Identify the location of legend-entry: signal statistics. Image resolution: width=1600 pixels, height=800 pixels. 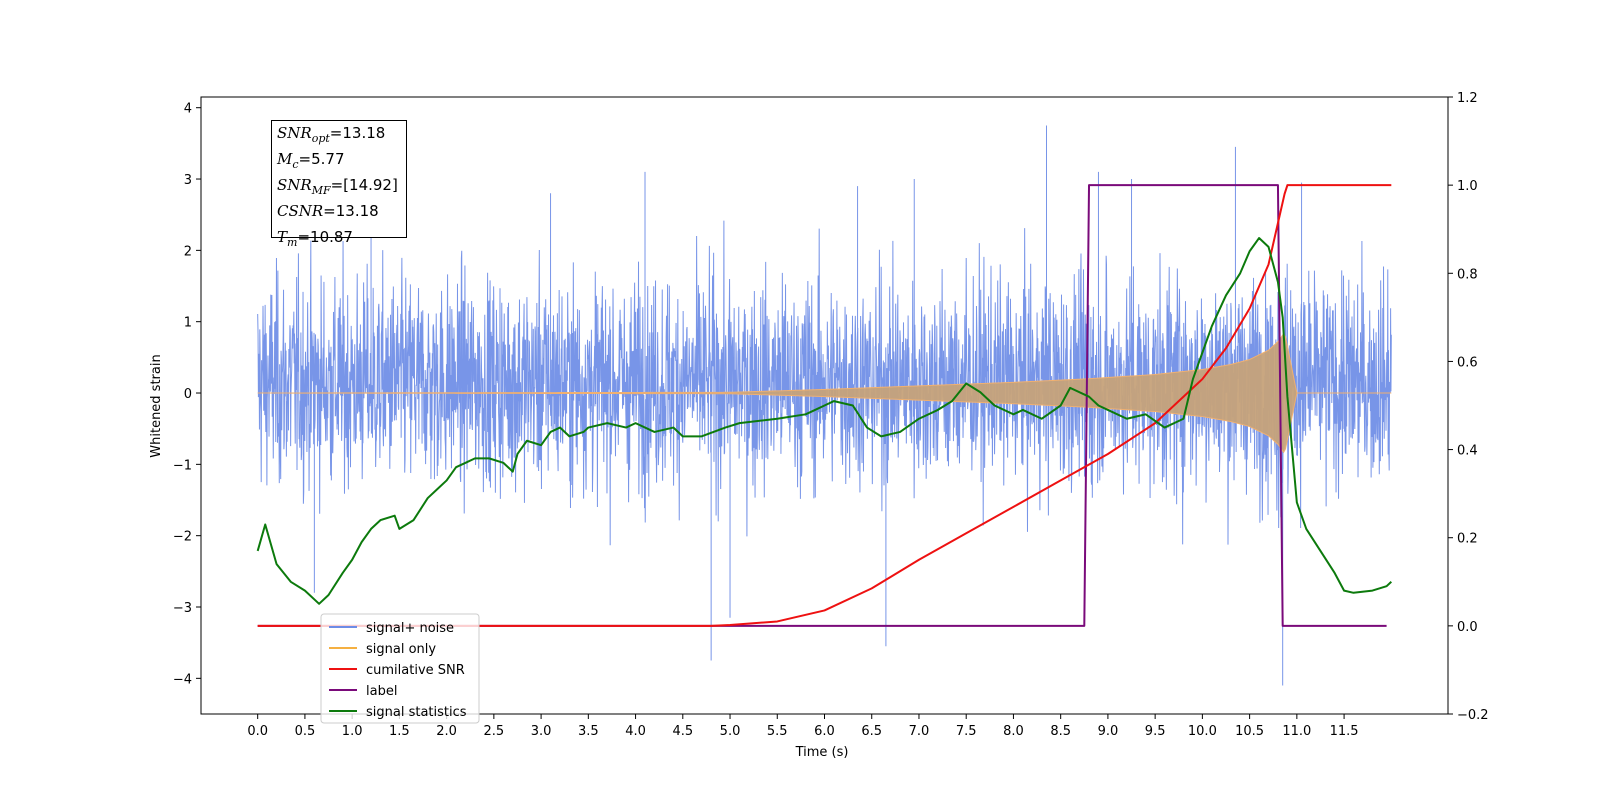
(416, 712).